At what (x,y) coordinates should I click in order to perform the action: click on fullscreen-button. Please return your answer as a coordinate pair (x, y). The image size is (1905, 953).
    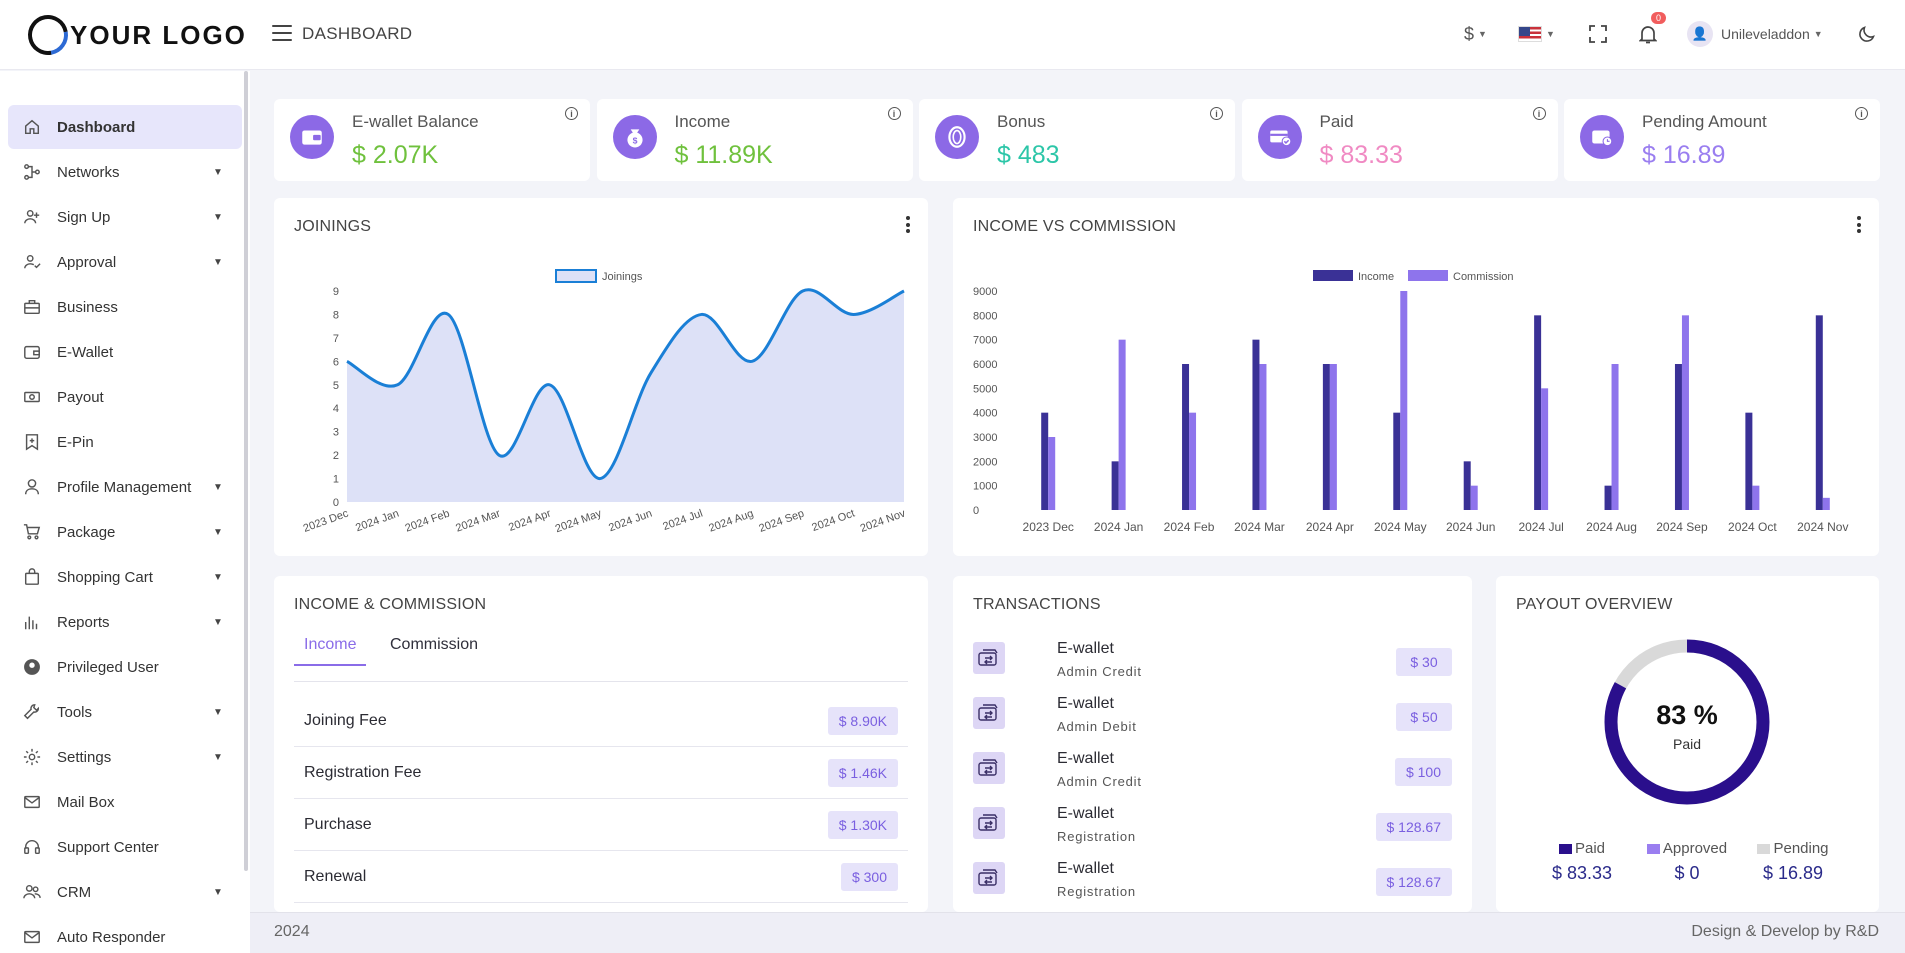
    Looking at the image, I should click on (1598, 34).